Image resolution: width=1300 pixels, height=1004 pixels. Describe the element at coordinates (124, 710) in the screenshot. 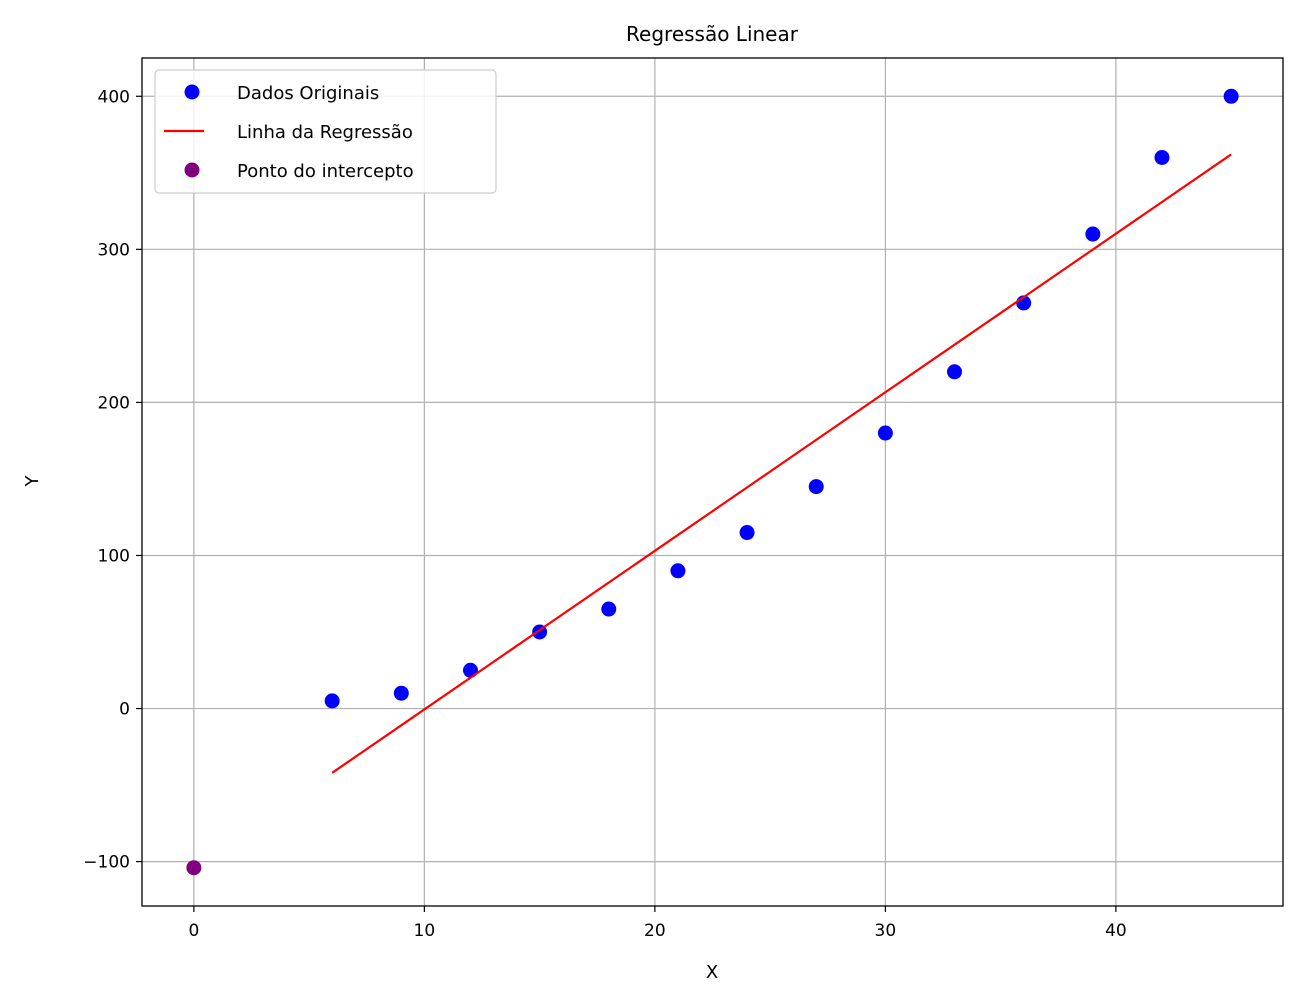

I see `y-tick-label: 0` at that location.